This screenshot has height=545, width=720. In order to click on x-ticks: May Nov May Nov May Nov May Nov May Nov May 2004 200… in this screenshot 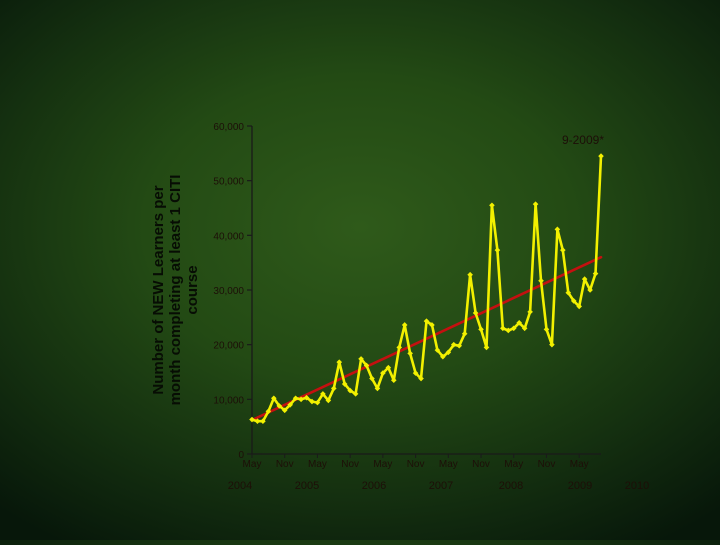, I will do `click(438, 473)`.